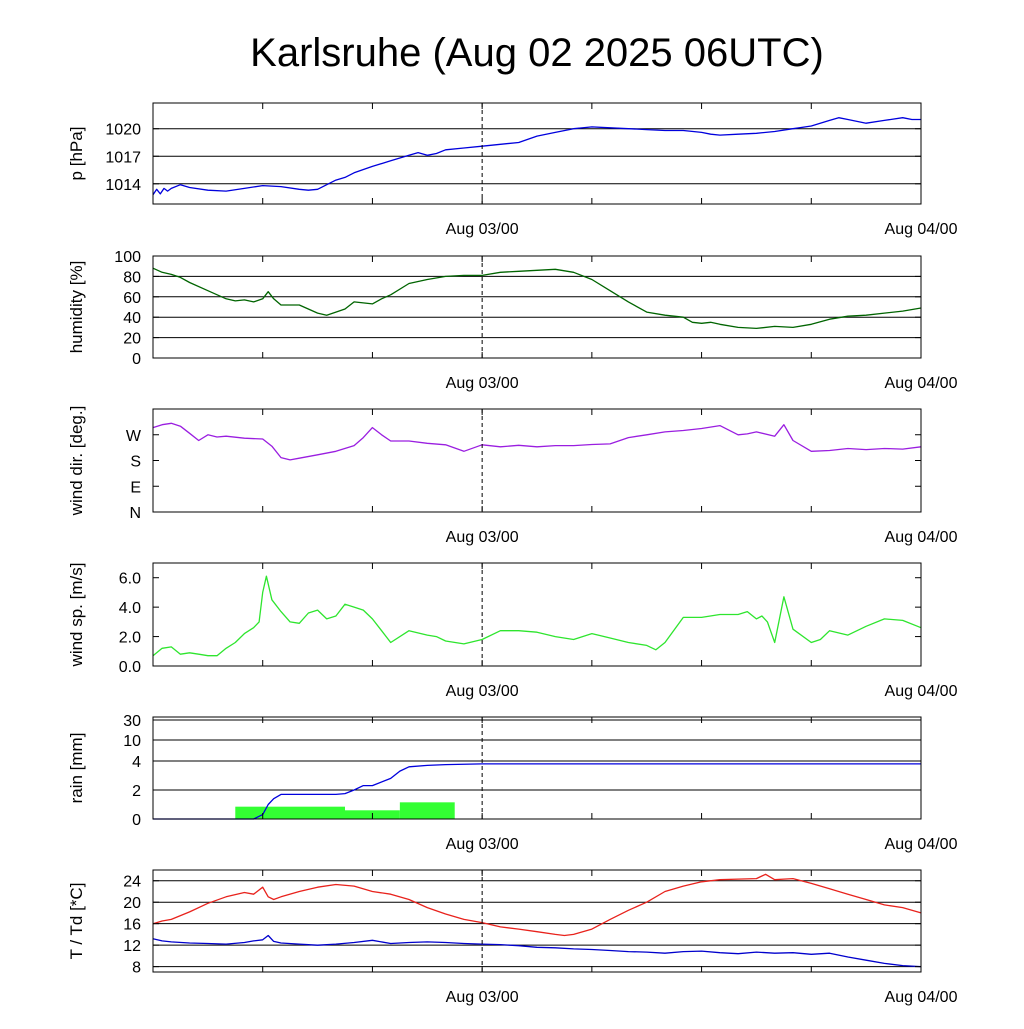 The image size is (1024, 1029). What do you see at coordinates (76, 461) in the screenshot?
I see `wind_dir-ylabel: wind dir. [deg.]` at bounding box center [76, 461].